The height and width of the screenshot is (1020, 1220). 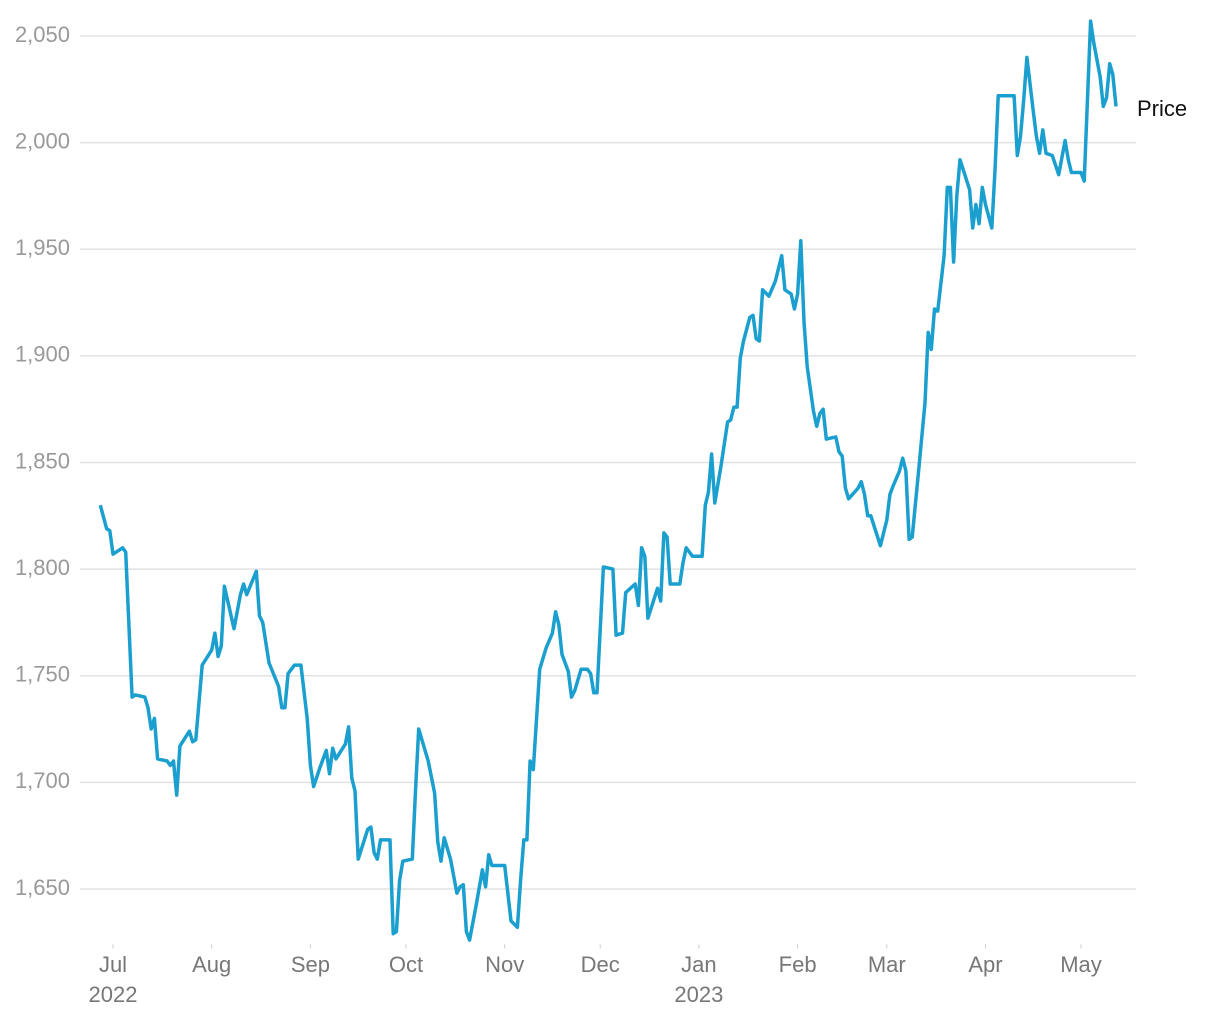 I want to click on x-tick-label: Apr, so click(x=985, y=964).